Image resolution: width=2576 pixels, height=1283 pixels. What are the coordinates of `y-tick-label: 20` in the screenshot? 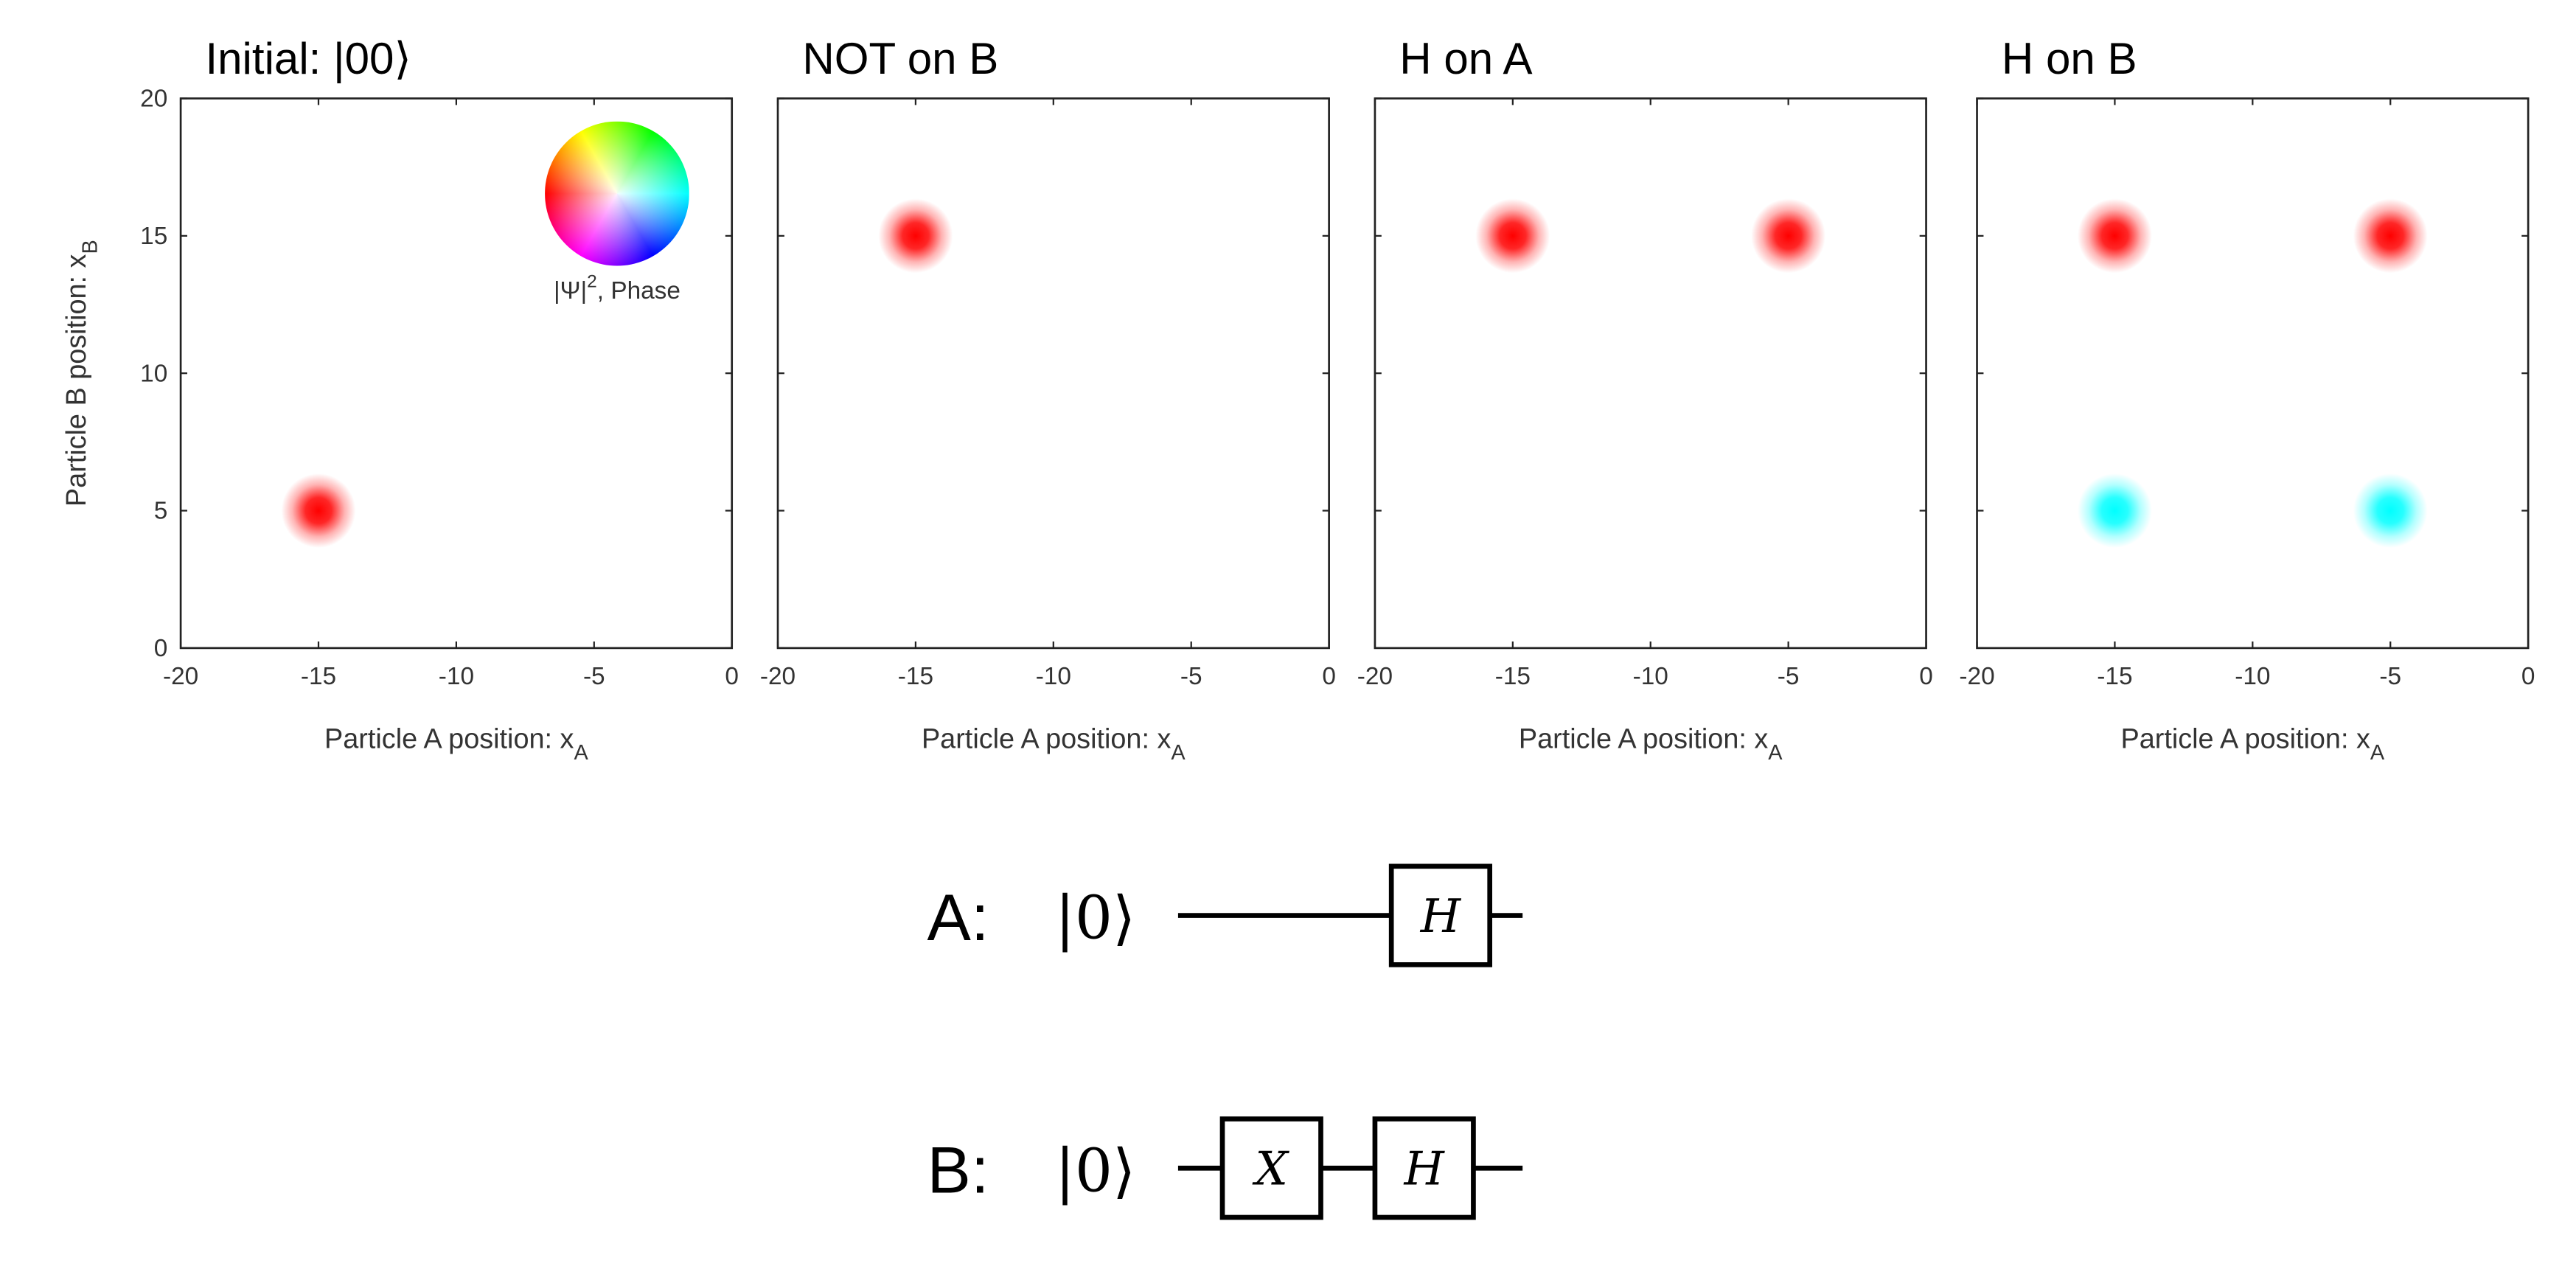 It's located at (154, 99).